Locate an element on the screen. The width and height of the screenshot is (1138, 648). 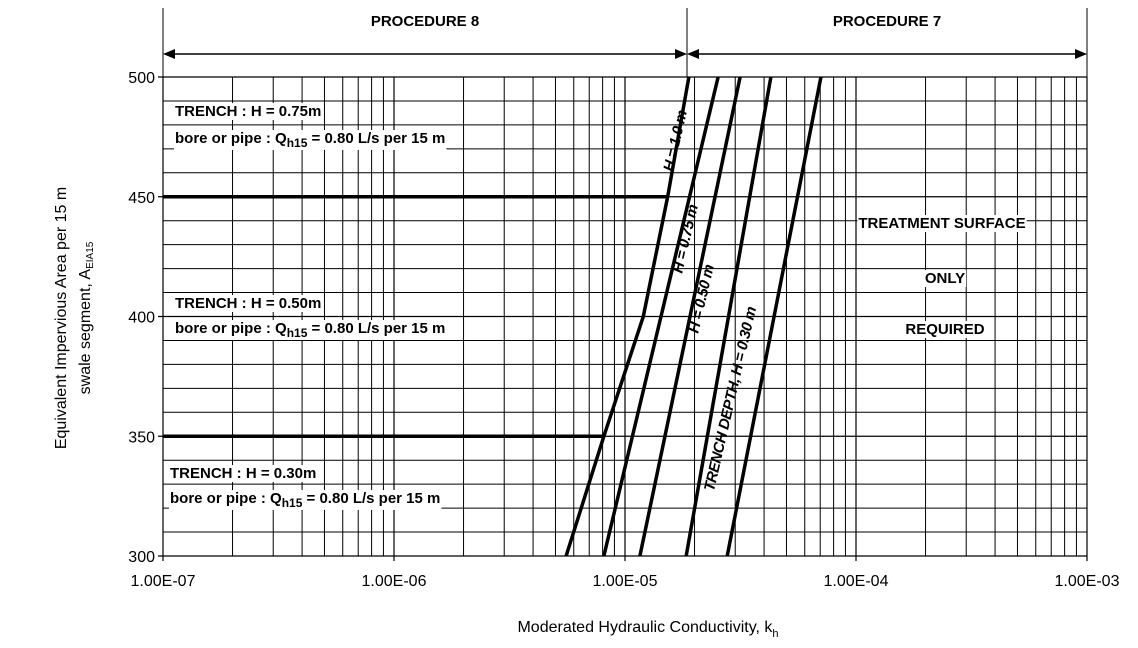
y-axis-label-sub: EIA15 is located at coordinates (90, 255).